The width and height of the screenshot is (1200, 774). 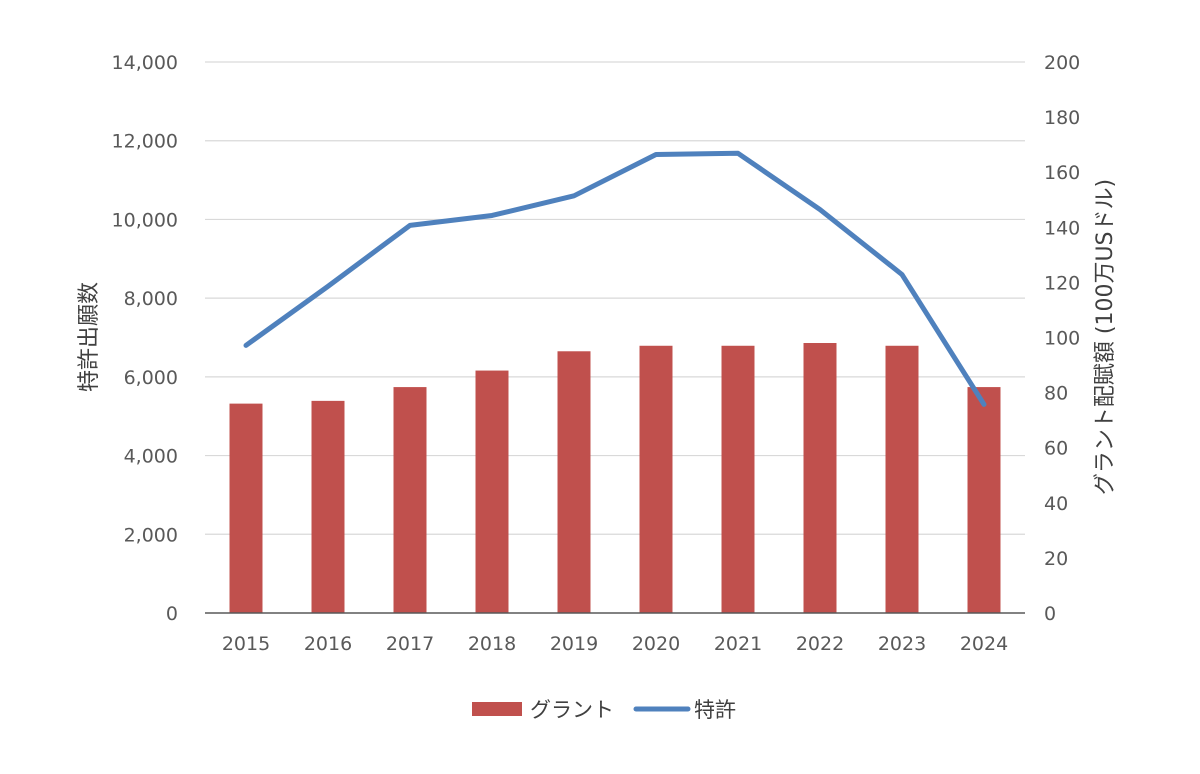 I want to click on legend: グラント 特許, so click(x=604, y=710).